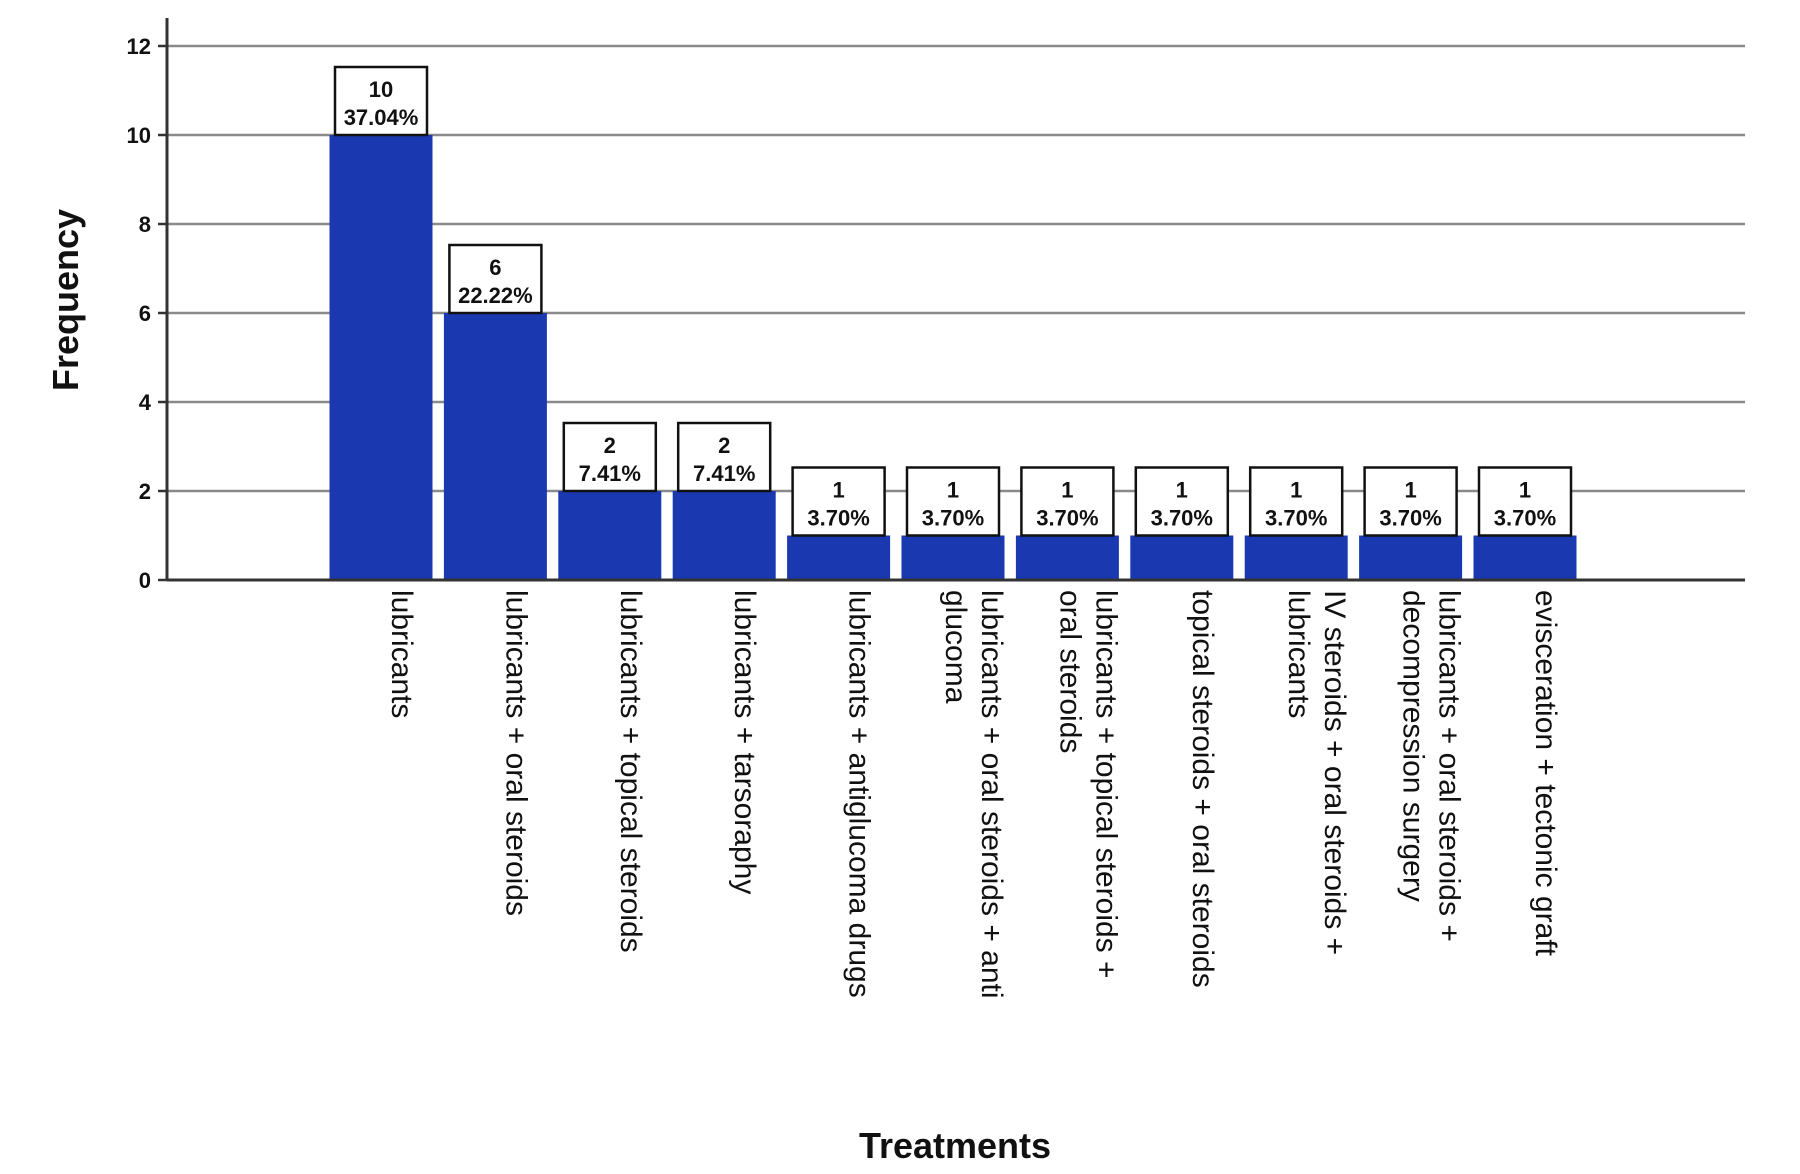 Image resolution: width=1800 pixels, height=1174 pixels. I want to click on category-label: lubricants + antiglucoma drugs, so click(859, 794).